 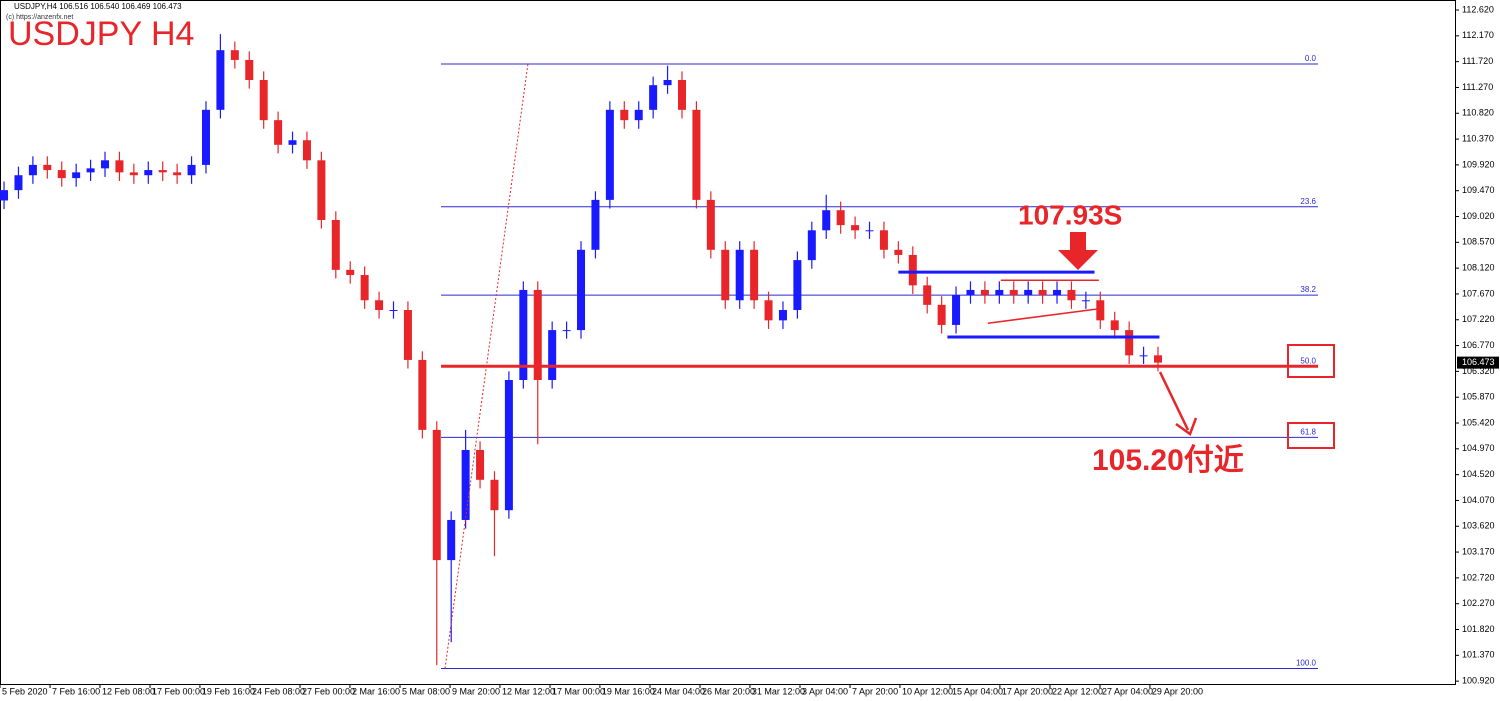 What do you see at coordinates (1478, 9) in the screenshot?
I see `y-tick-label: 112.620` at bounding box center [1478, 9].